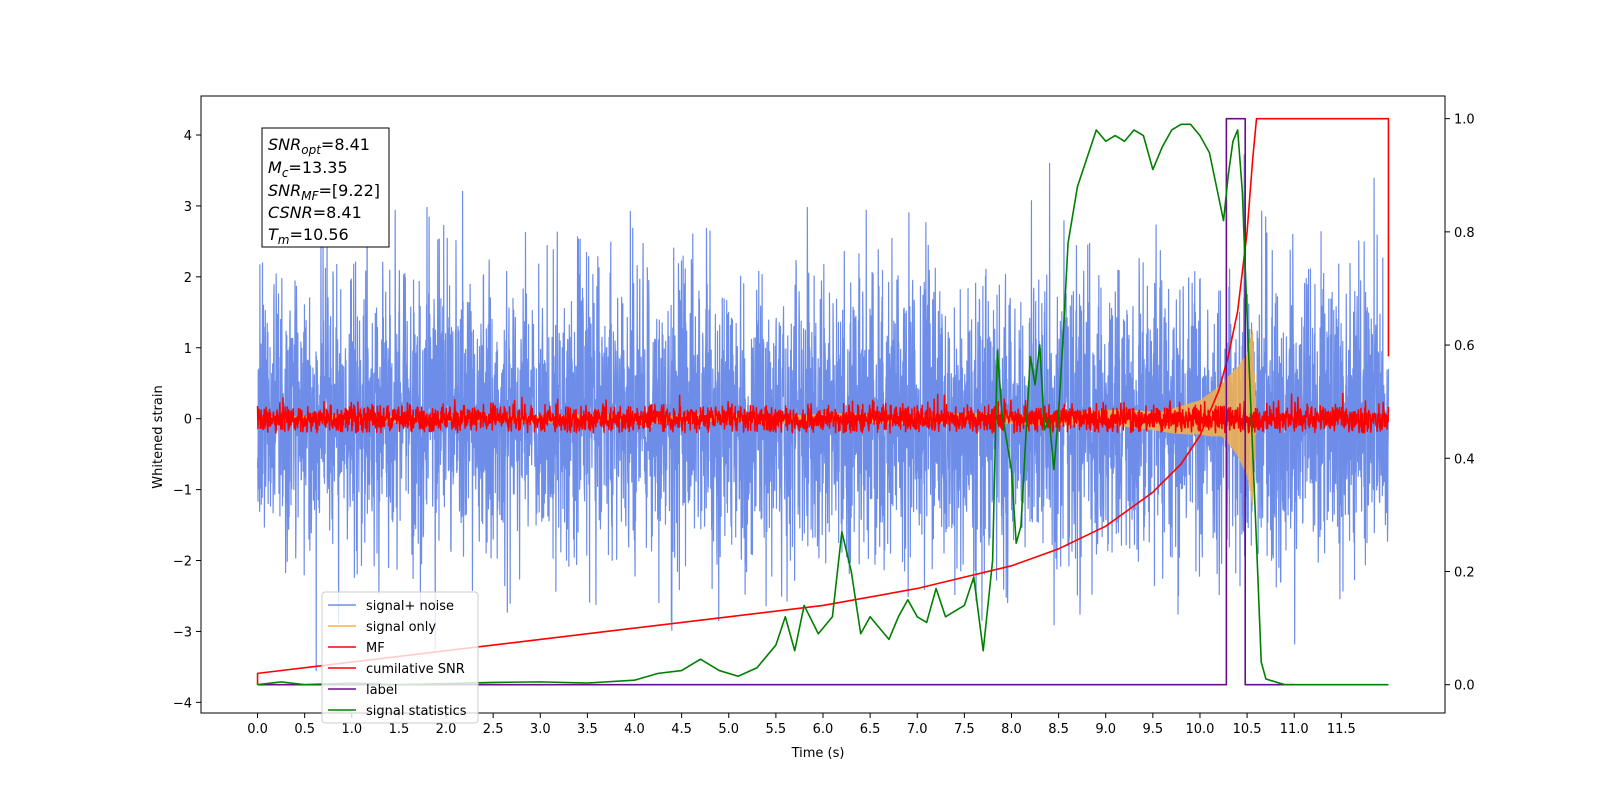  Describe the element at coordinates (1464, 686) in the screenshot. I see `y-right-tick-label: 0.0` at that location.